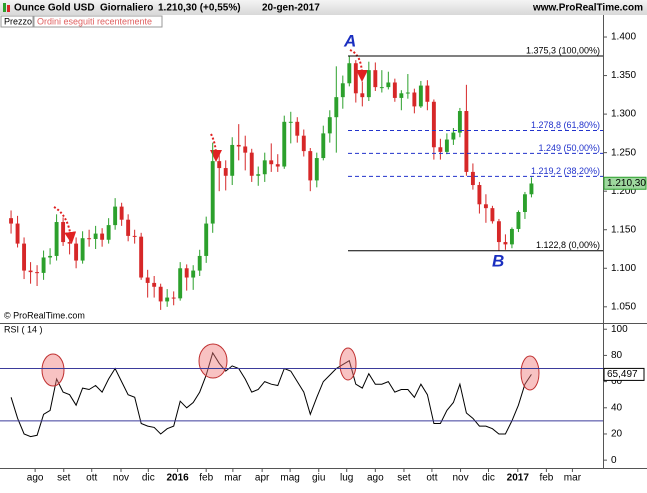 The width and height of the screenshot is (647, 493). I want to click on x-tick-label: mar, so click(573, 478).